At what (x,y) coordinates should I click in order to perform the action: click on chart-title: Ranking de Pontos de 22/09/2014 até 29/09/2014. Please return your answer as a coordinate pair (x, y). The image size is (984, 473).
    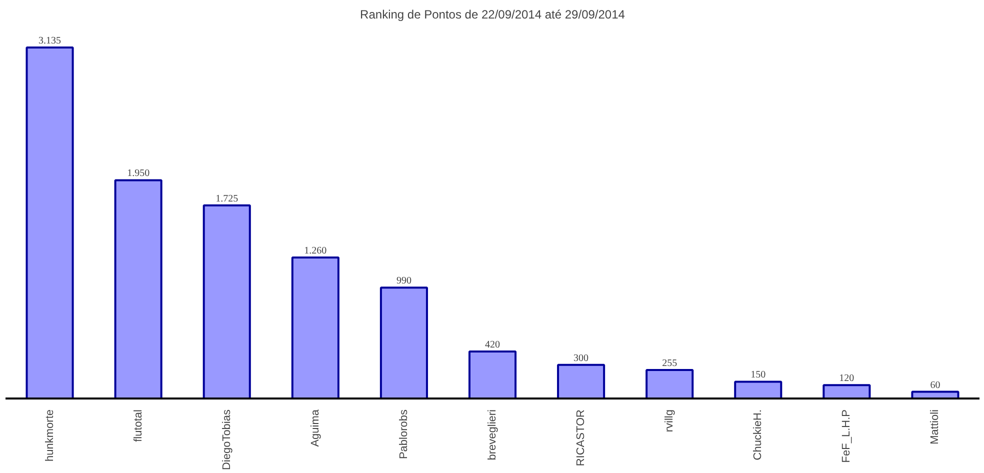
    Looking at the image, I should click on (493, 15).